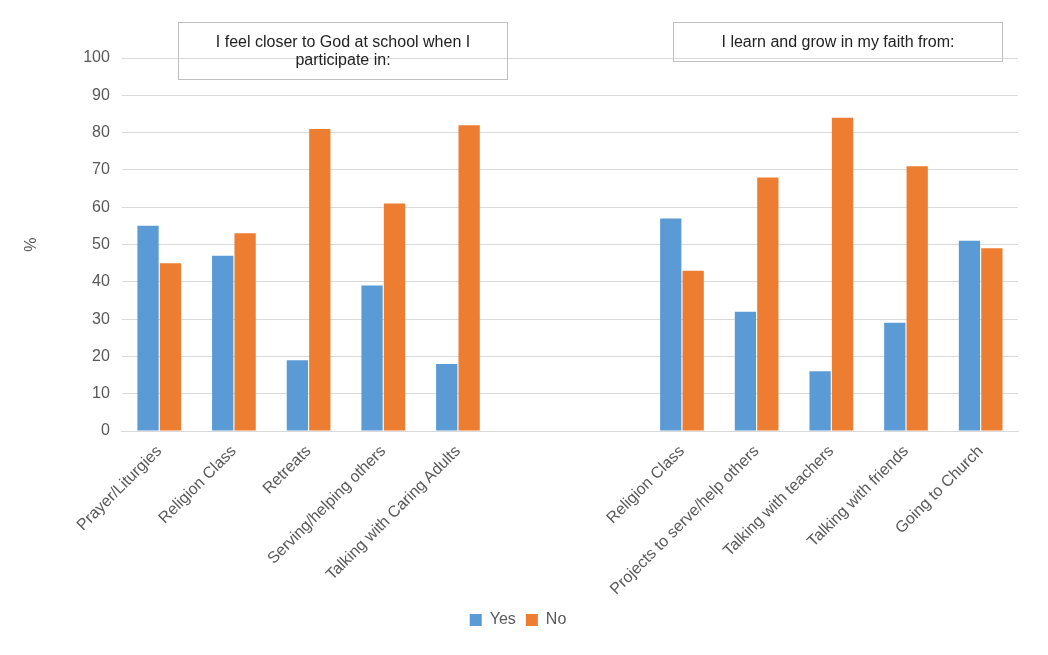  I want to click on y-tick-label: 30, so click(101, 318).